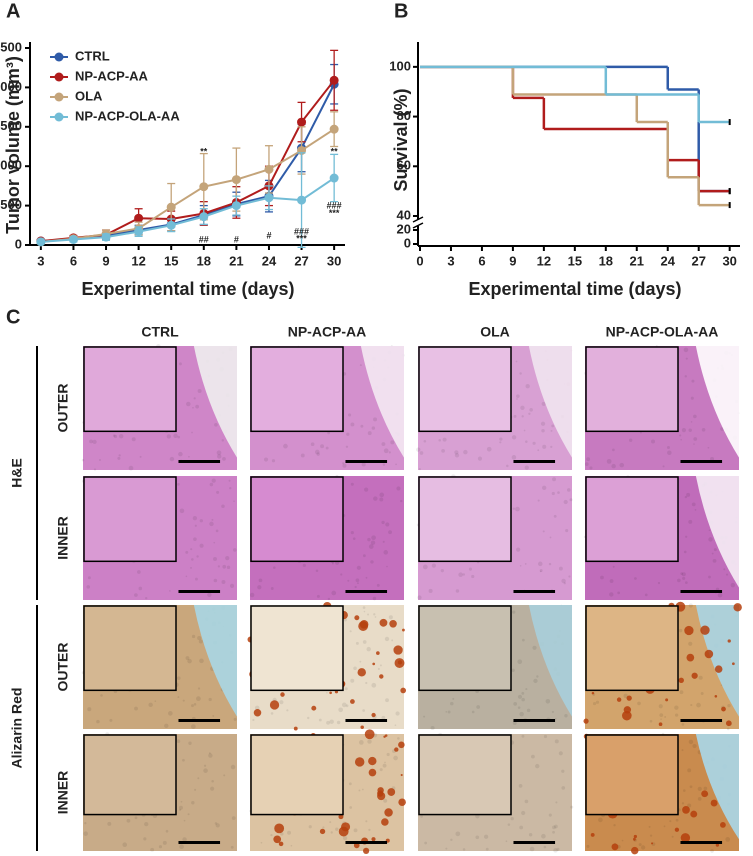  Describe the element at coordinates (495, 332) in the screenshot. I see `column-header: OLA` at that location.